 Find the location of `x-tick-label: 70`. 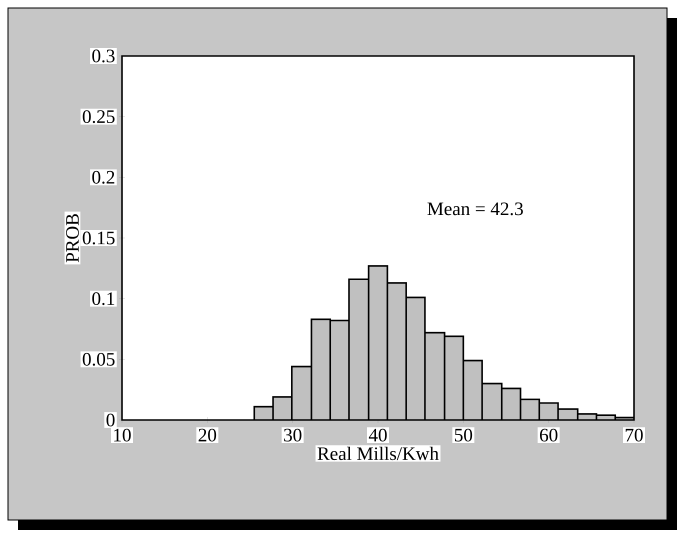

x-tick-label: 70 is located at coordinates (634, 435).